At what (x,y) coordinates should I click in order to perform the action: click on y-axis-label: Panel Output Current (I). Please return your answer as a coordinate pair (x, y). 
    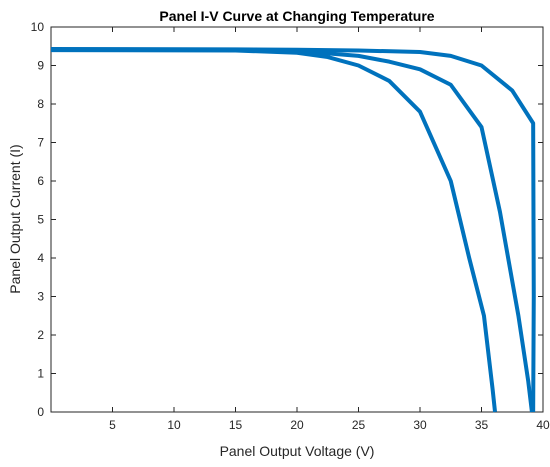
    Looking at the image, I should click on (15, 218).